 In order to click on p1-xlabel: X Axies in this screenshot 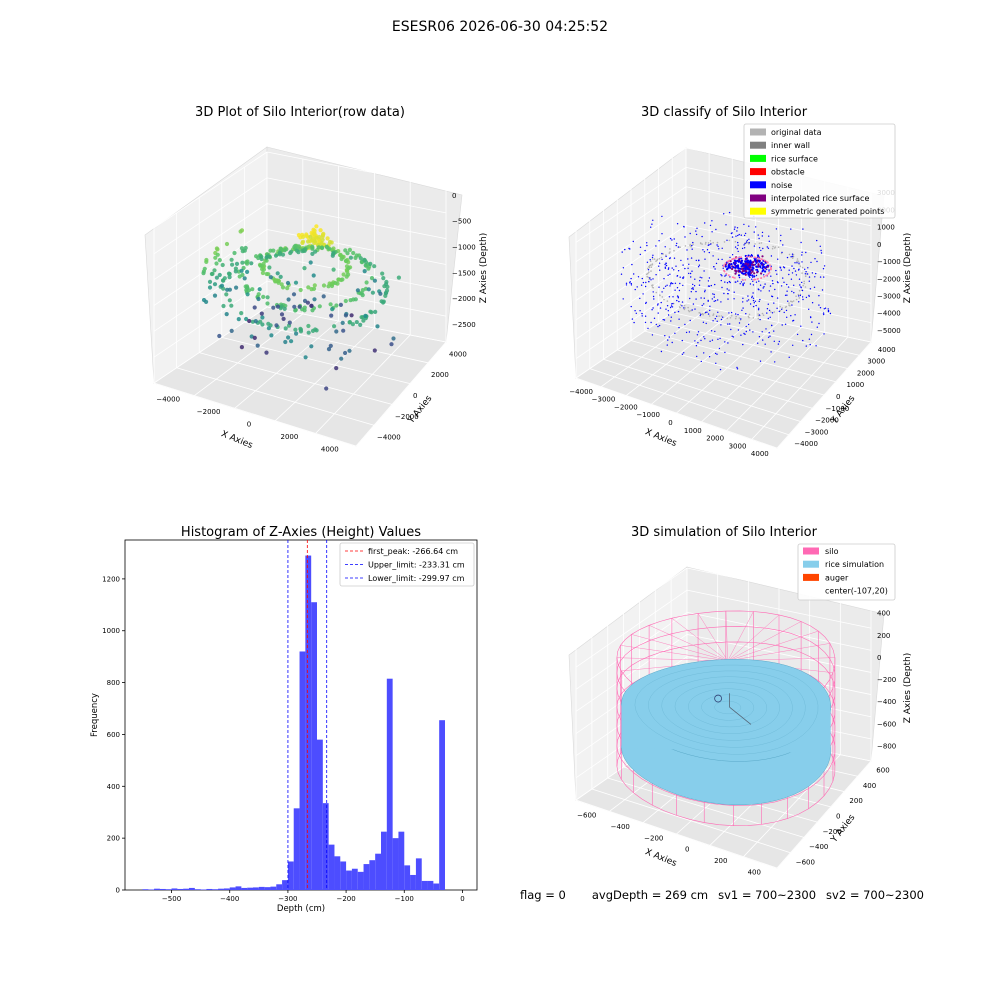, I will do `click(236, 440)`.